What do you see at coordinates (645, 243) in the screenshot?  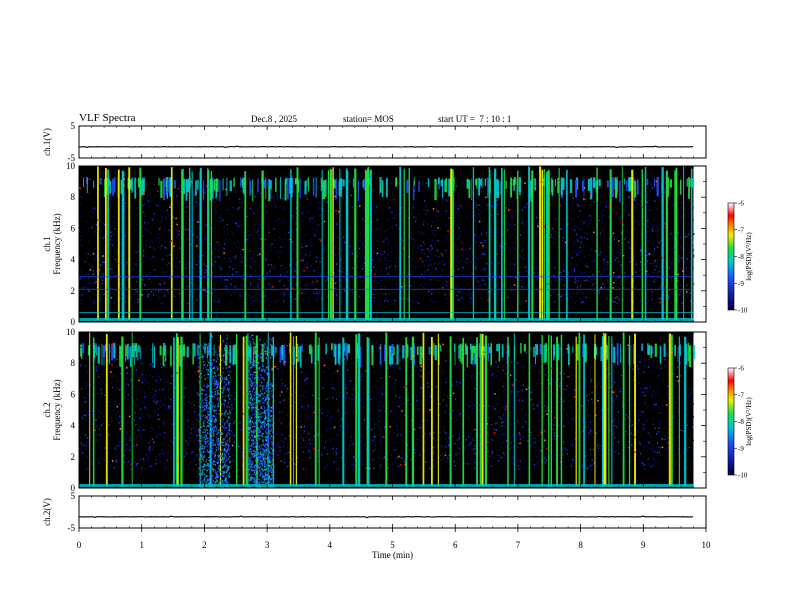 I see `sferic-line` at bounding box center [645, 243].